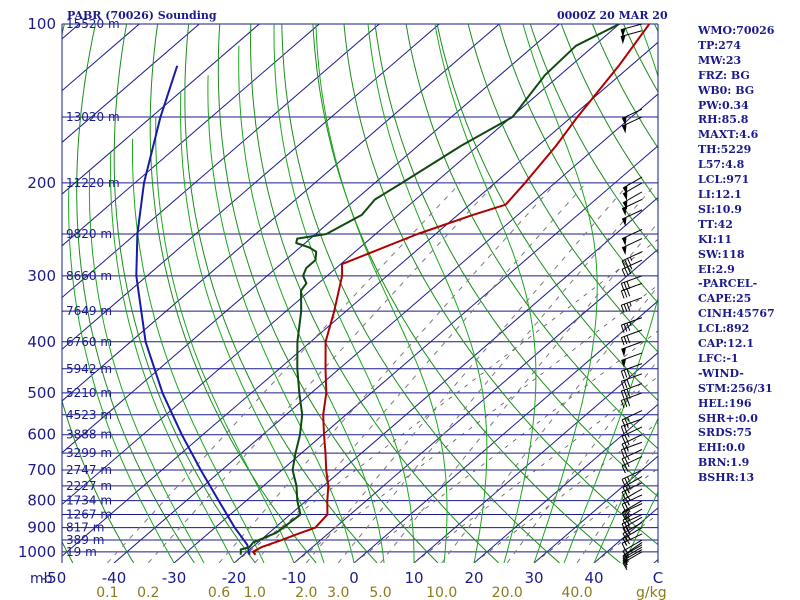 The image size is (800, 600). Describe the element at coordinates (219, 592) in the screenshot. I see `mixing-ratio-tick-label: 0.6` at that location.